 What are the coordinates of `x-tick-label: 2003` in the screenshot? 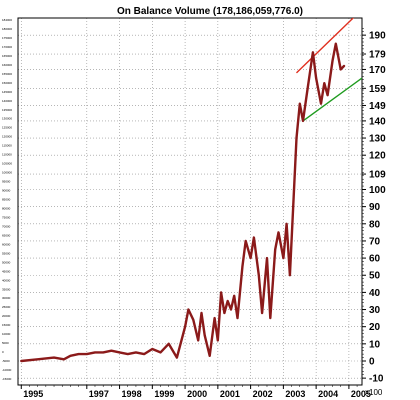 It's located at (295, 394).